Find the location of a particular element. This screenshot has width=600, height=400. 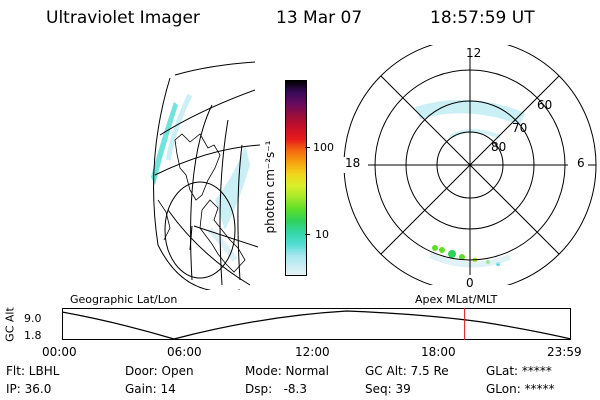

mlt-label-6: 6 is located at coordinates (581, 163).